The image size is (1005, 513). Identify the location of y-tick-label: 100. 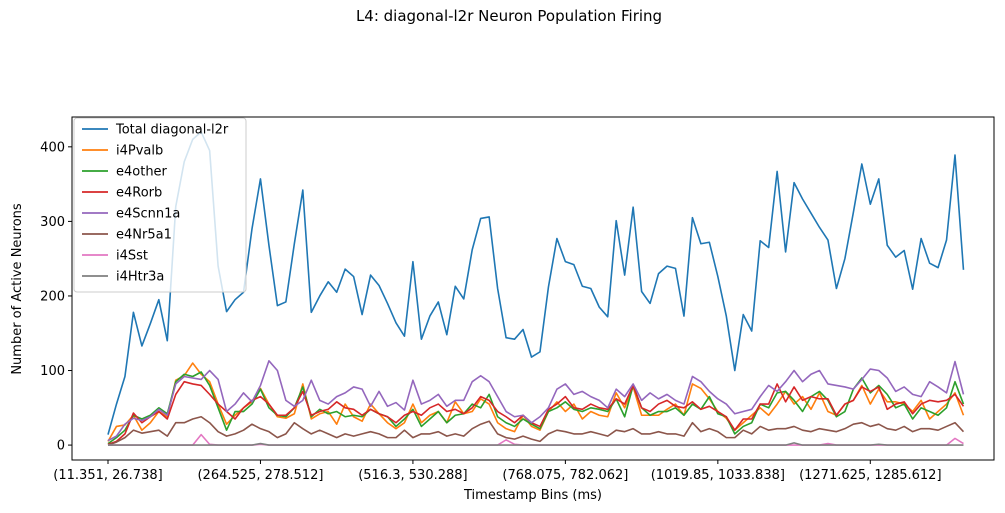
(52, 371).